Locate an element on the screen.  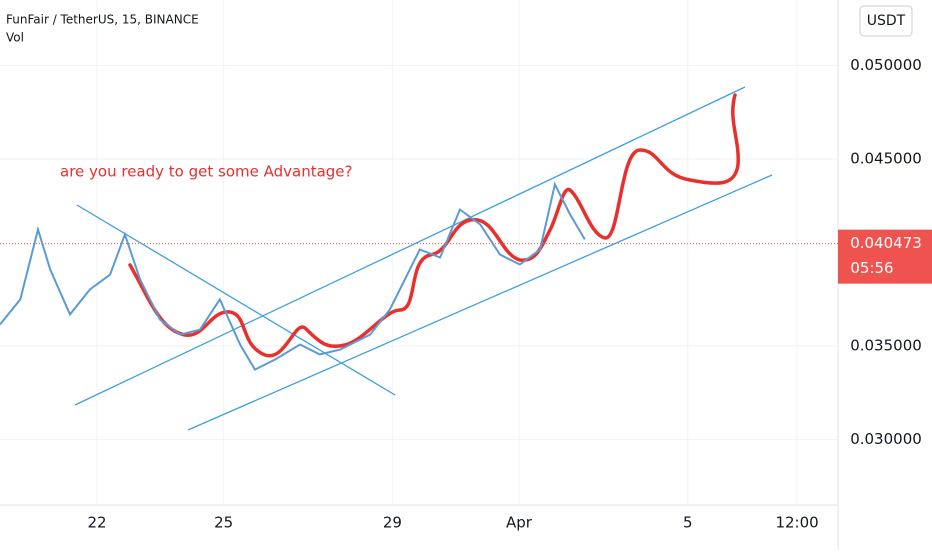
price-badge is located at coordinates (885, 256).